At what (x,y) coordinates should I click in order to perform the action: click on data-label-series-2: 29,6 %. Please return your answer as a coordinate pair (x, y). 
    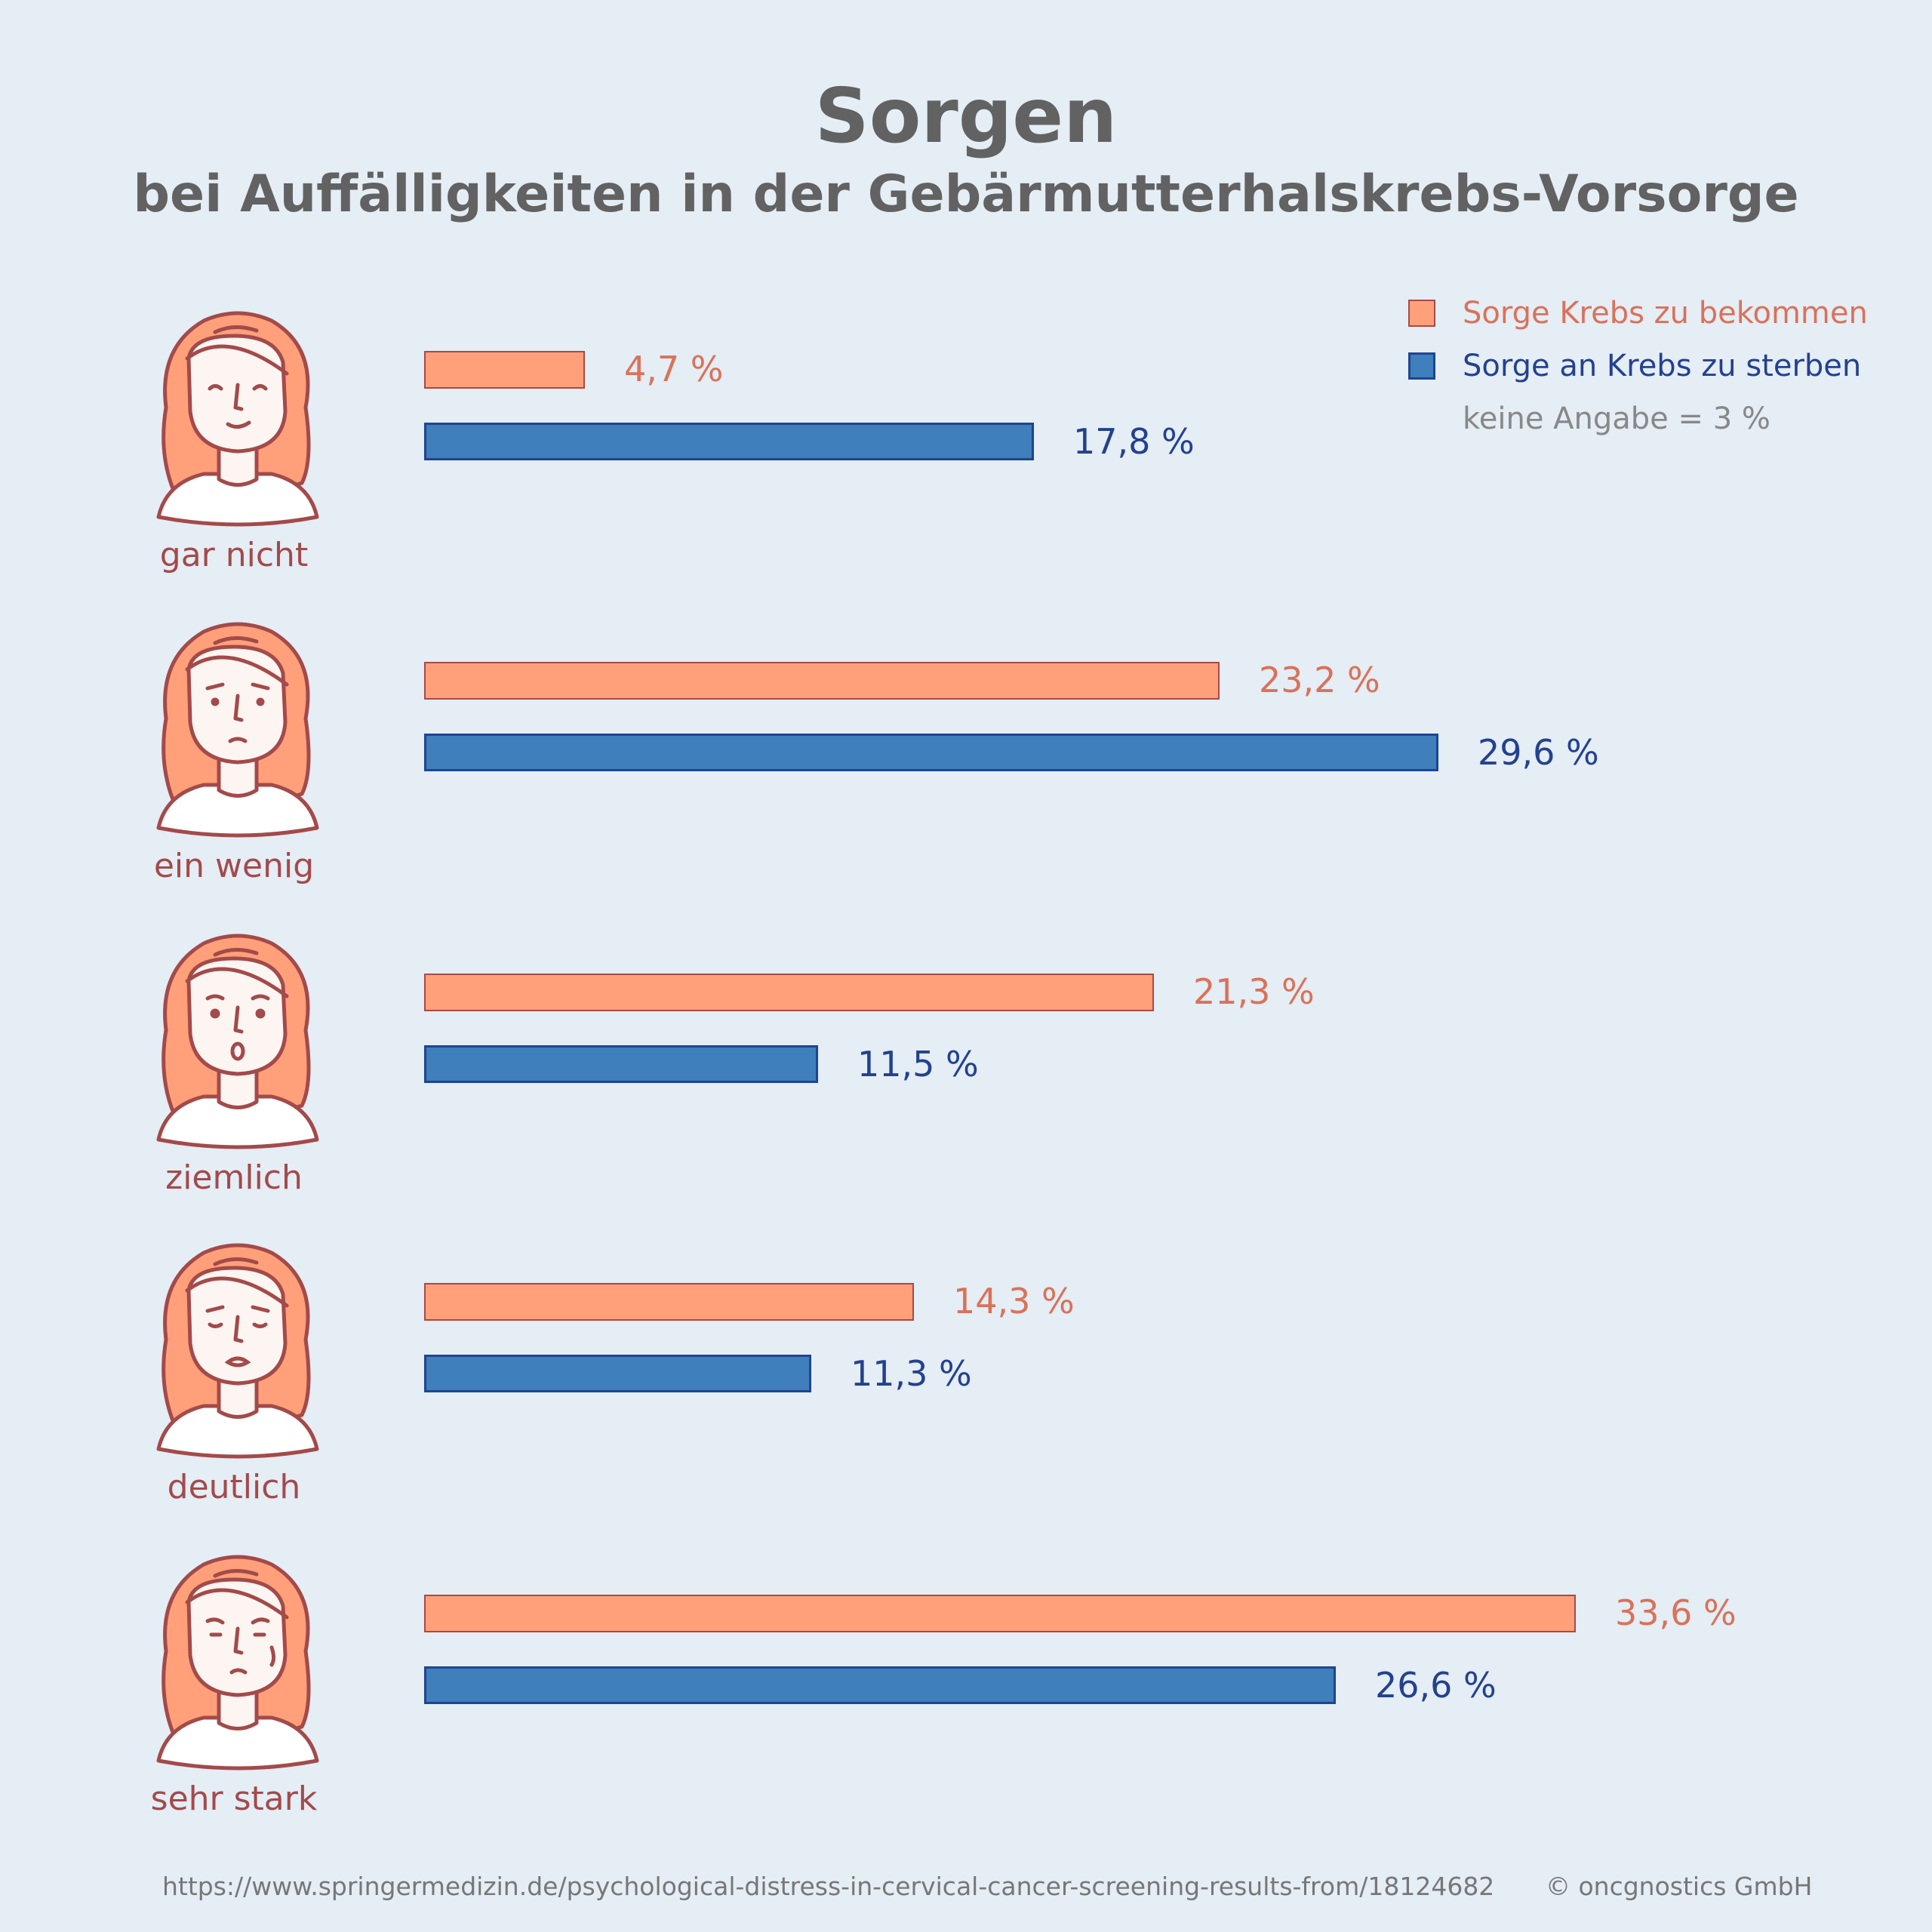
    Looking at the image, I should click on (1538, 752).